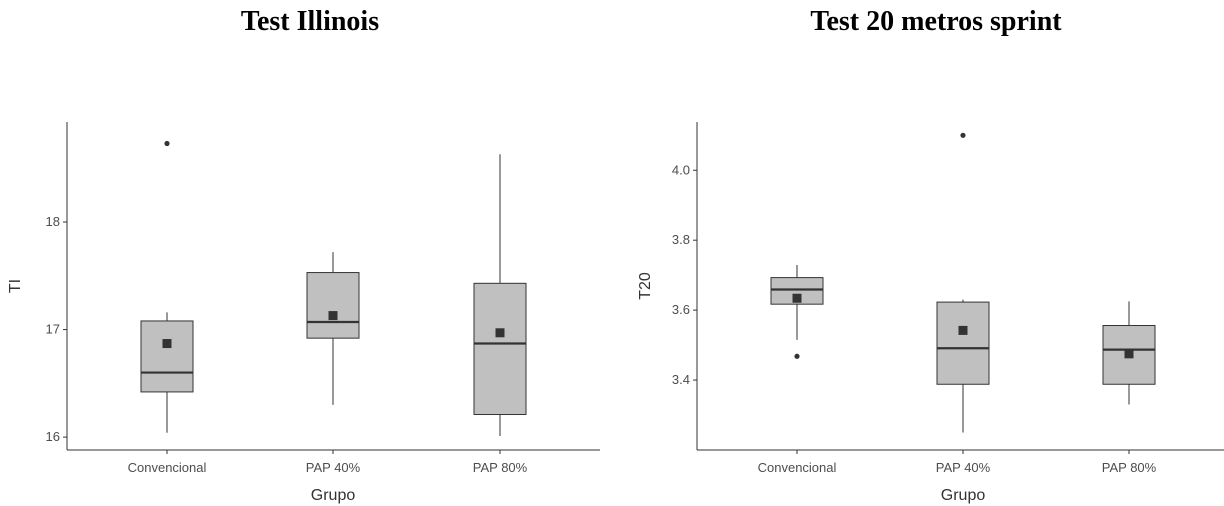  I want to click on y-axis-label: TI, so click(15, 286).